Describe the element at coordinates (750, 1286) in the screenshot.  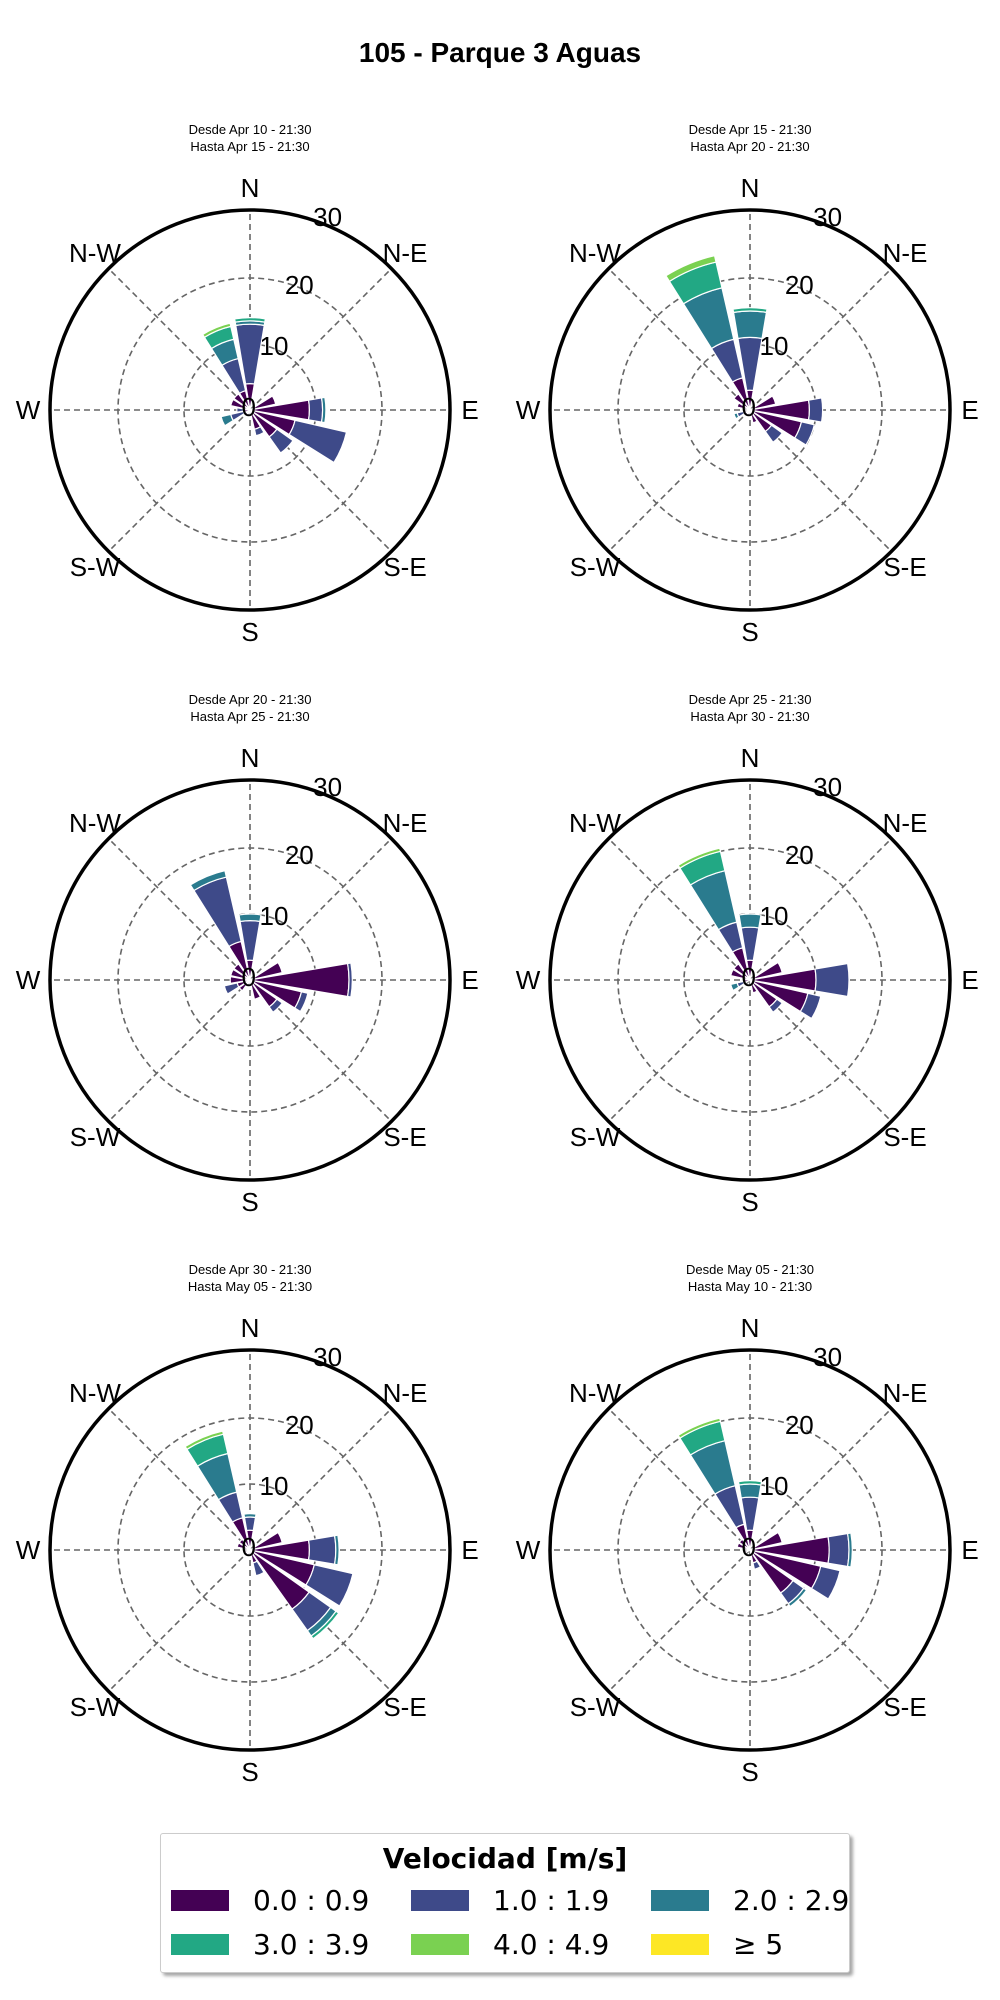
I see `panel-subtitle: Hasta May 10 - 21:30` at that location.